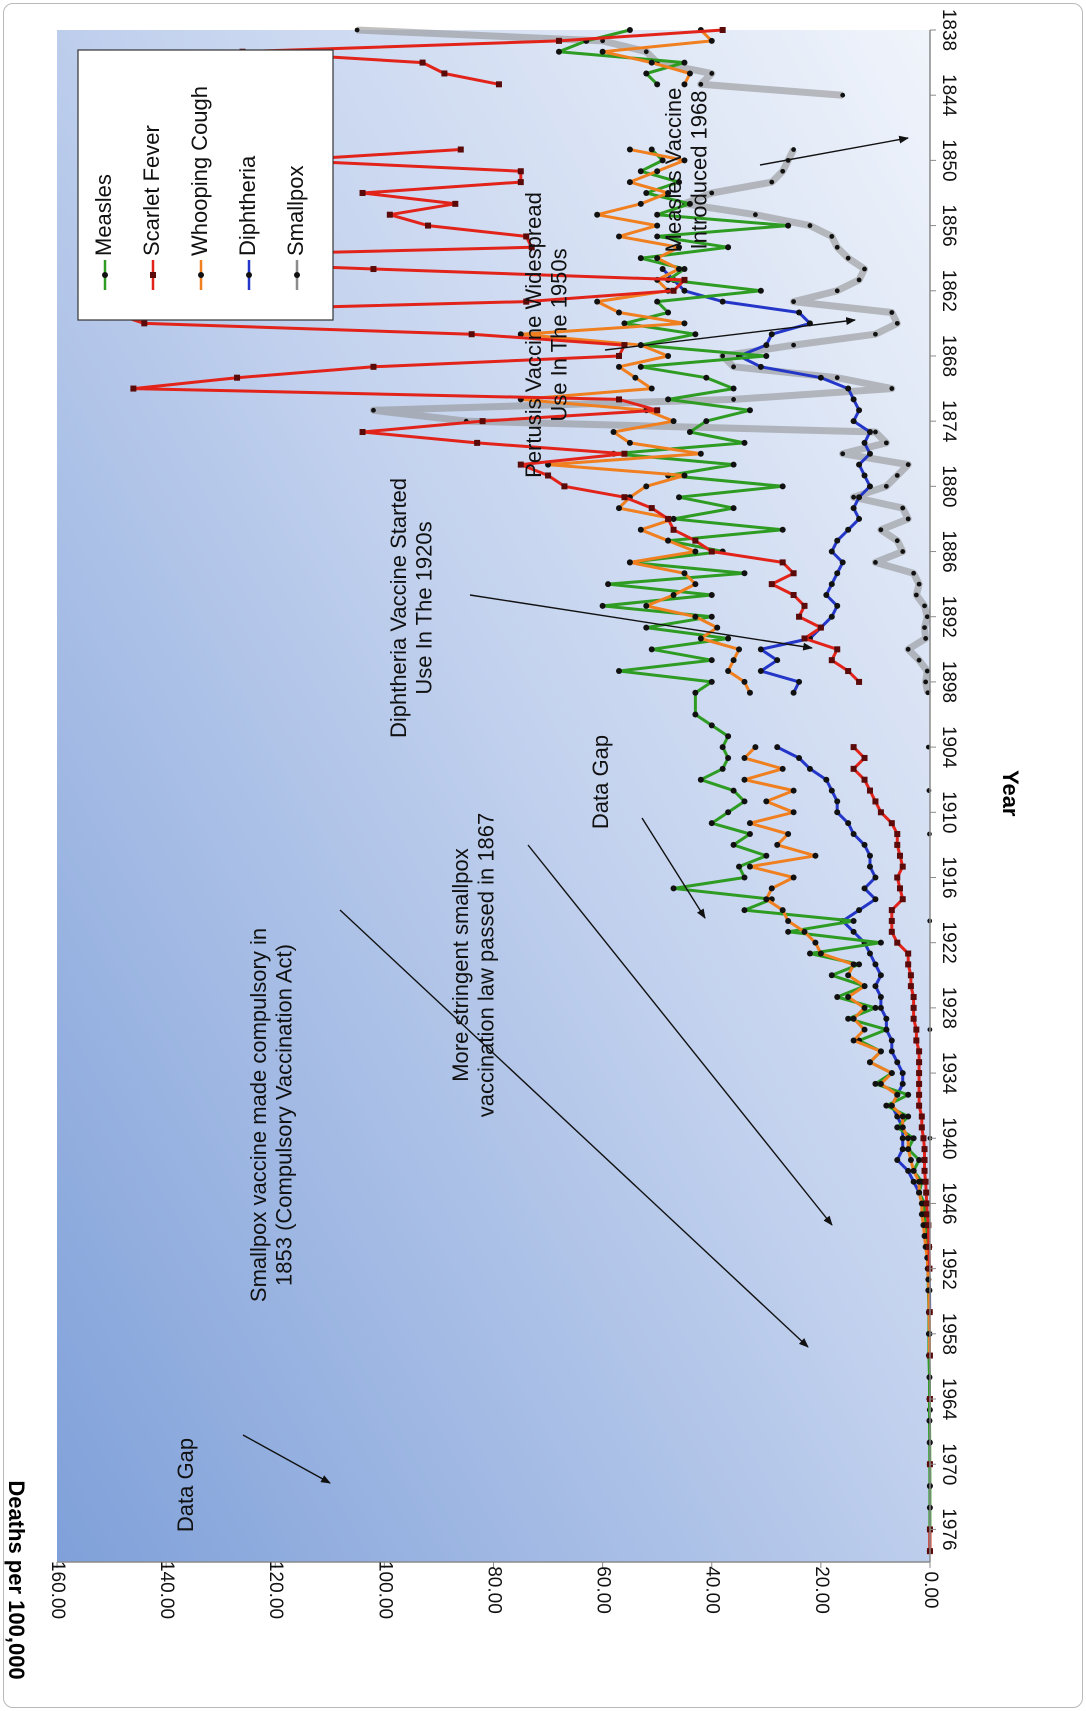  I want to click on y-tick-label: 0.00, so click(930, 1590).